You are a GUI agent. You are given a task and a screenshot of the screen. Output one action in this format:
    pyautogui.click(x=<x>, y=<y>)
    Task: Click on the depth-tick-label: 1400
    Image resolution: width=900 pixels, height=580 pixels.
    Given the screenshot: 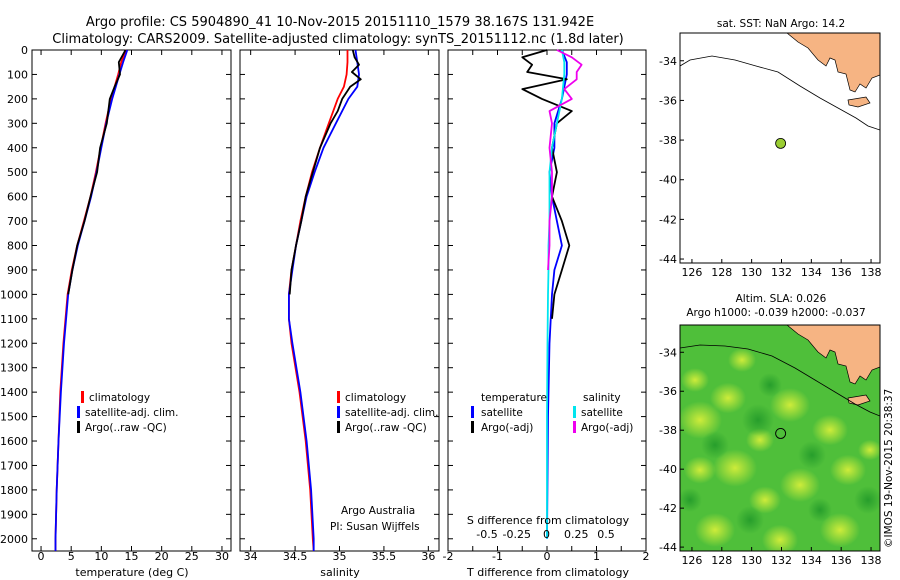 What is the action you would take?
    pyautogui.click(x=14, y=392)
    